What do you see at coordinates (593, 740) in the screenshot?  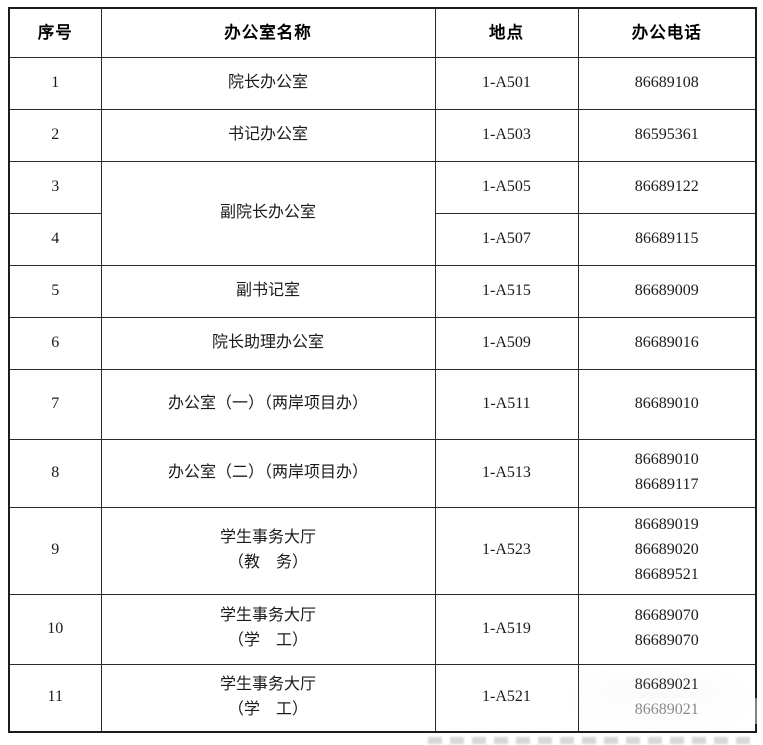 I see `watermark-strip` at bounding box center [593, 740].